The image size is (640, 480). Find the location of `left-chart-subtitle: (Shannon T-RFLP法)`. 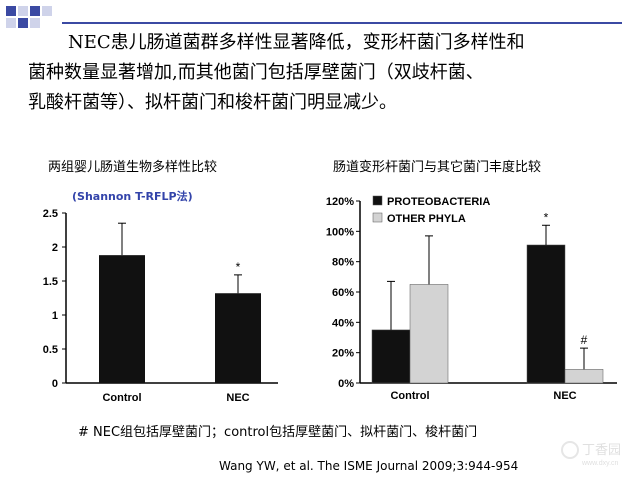

left-chart-subtitle: (Shannon T-RFLP法) is located at coordinates (132, 196).